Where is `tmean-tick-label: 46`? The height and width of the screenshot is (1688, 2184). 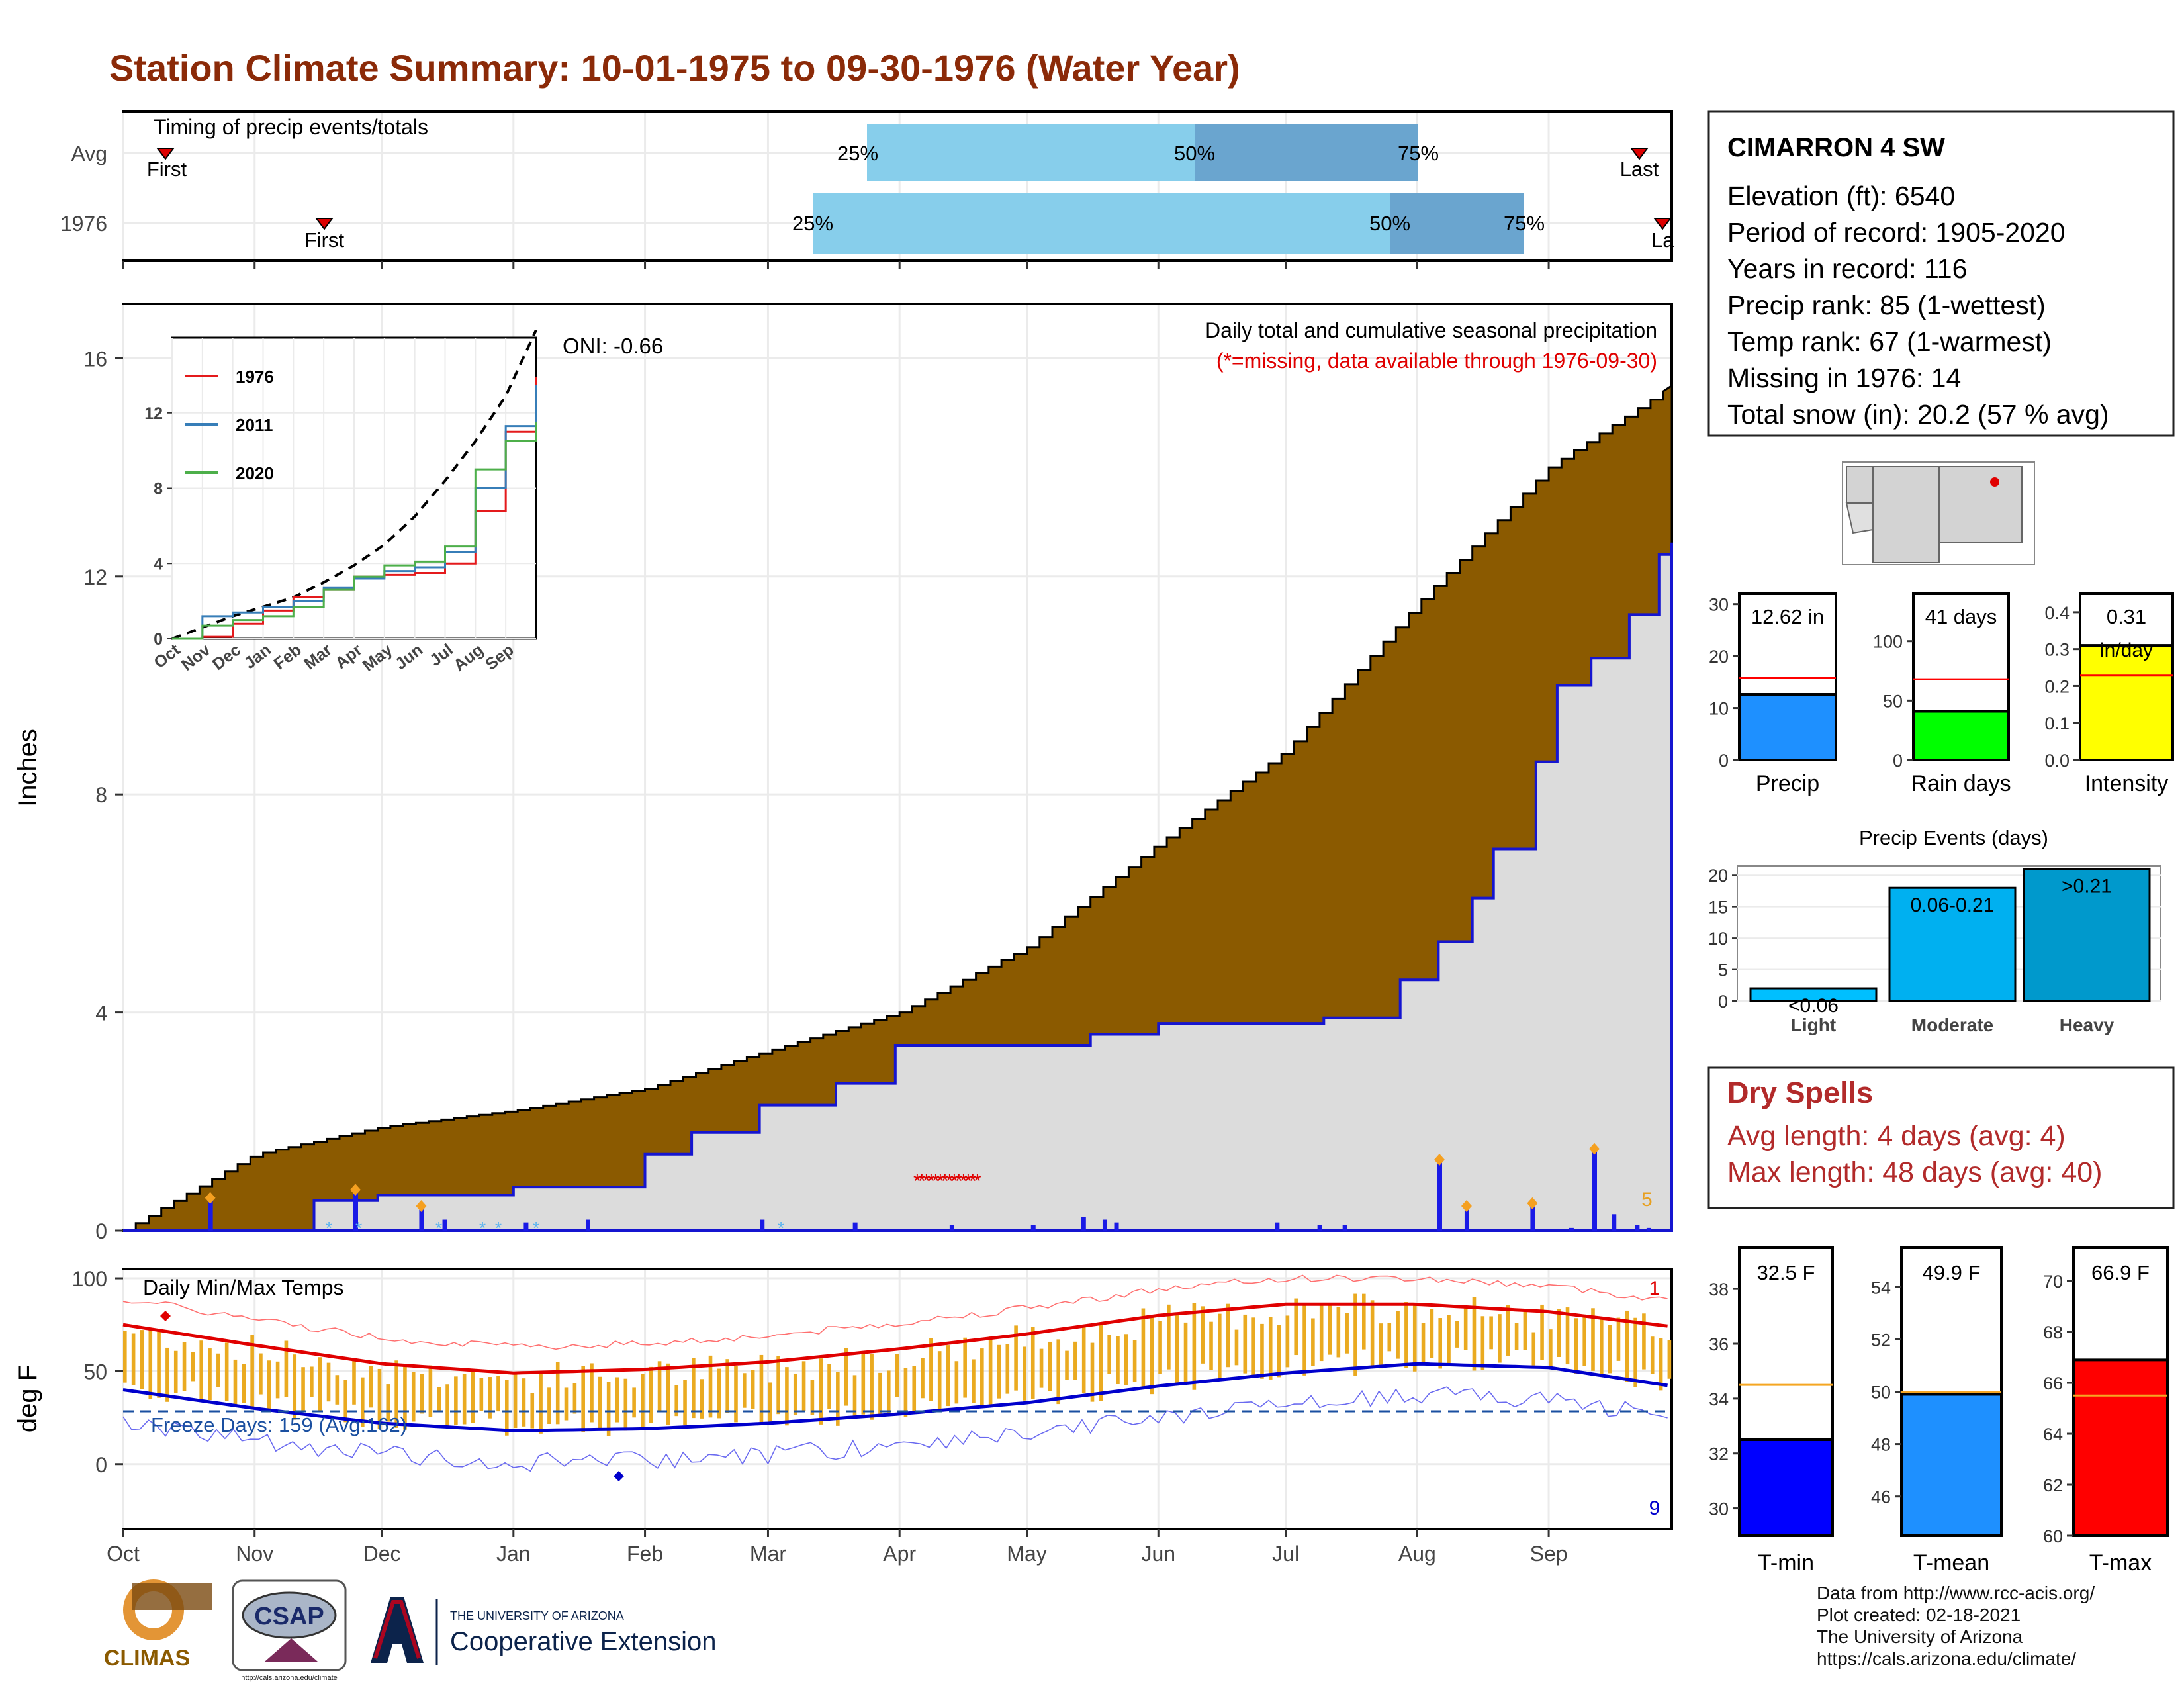
tmean-tick-label: 46 is located at coordinates (1881, 1497).